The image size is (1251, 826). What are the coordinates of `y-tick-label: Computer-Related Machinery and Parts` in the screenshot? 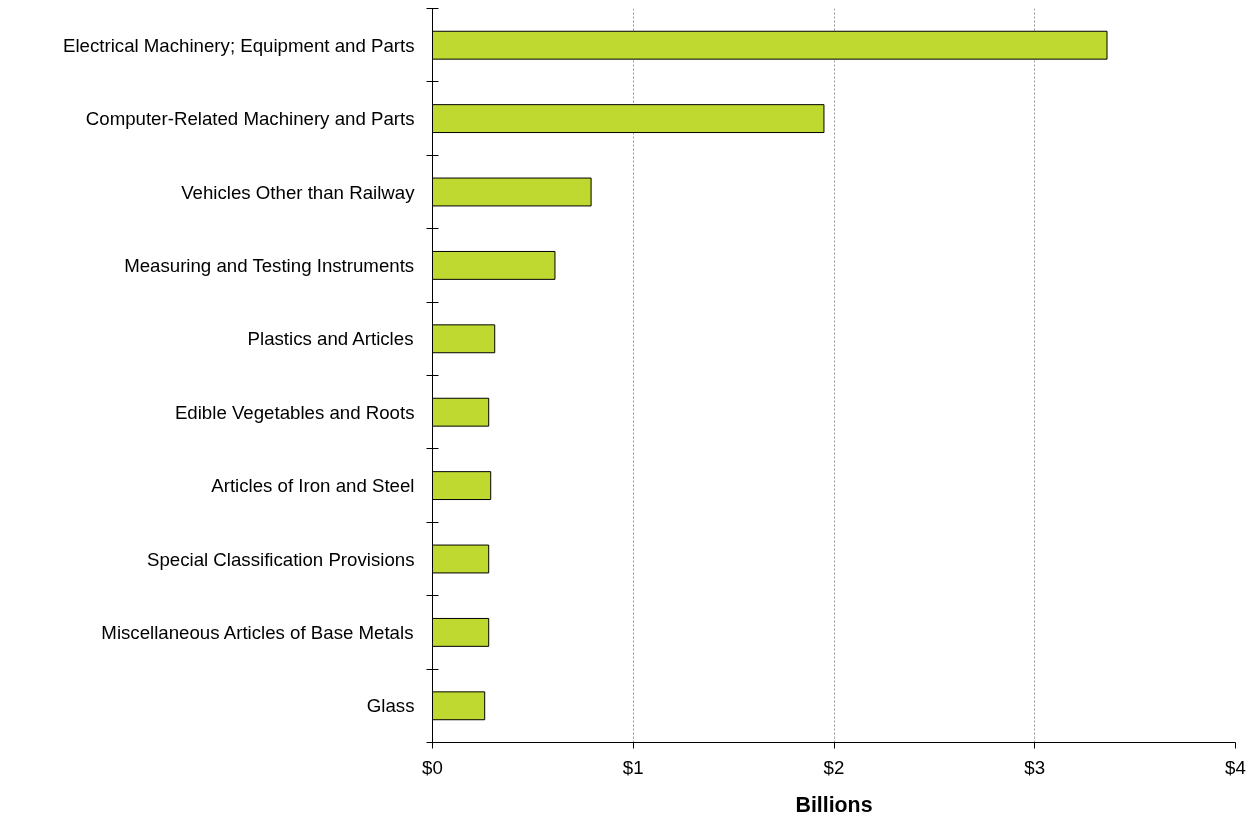 It's located at (250, 119).